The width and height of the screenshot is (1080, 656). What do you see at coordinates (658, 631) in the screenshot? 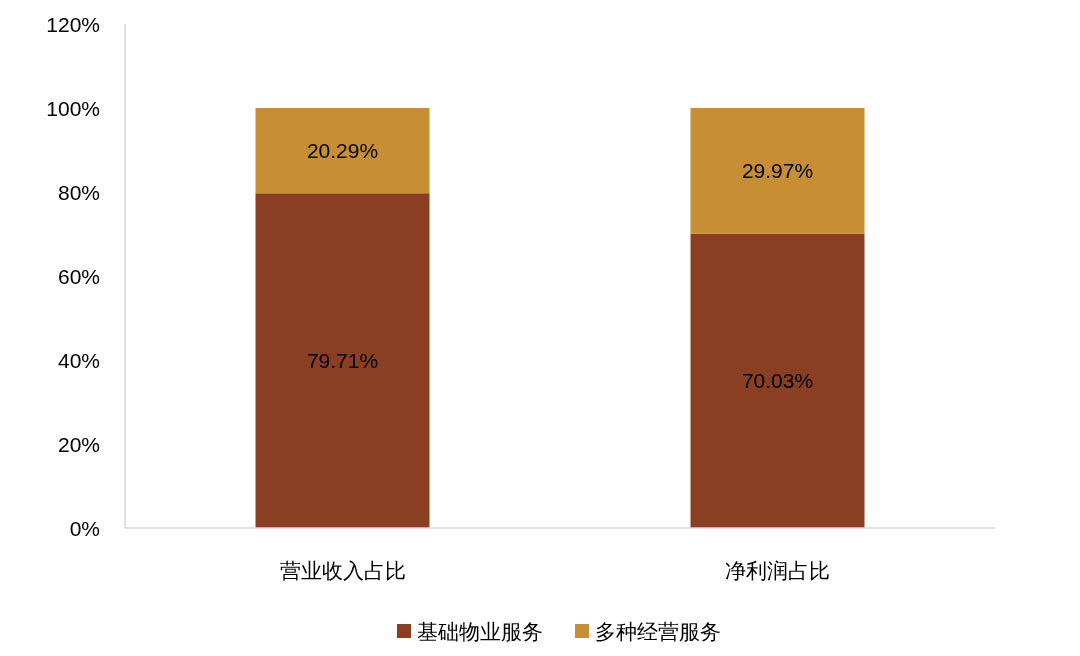
I see `legend-label: 多种经营服务` at bounding box center [658, 631].